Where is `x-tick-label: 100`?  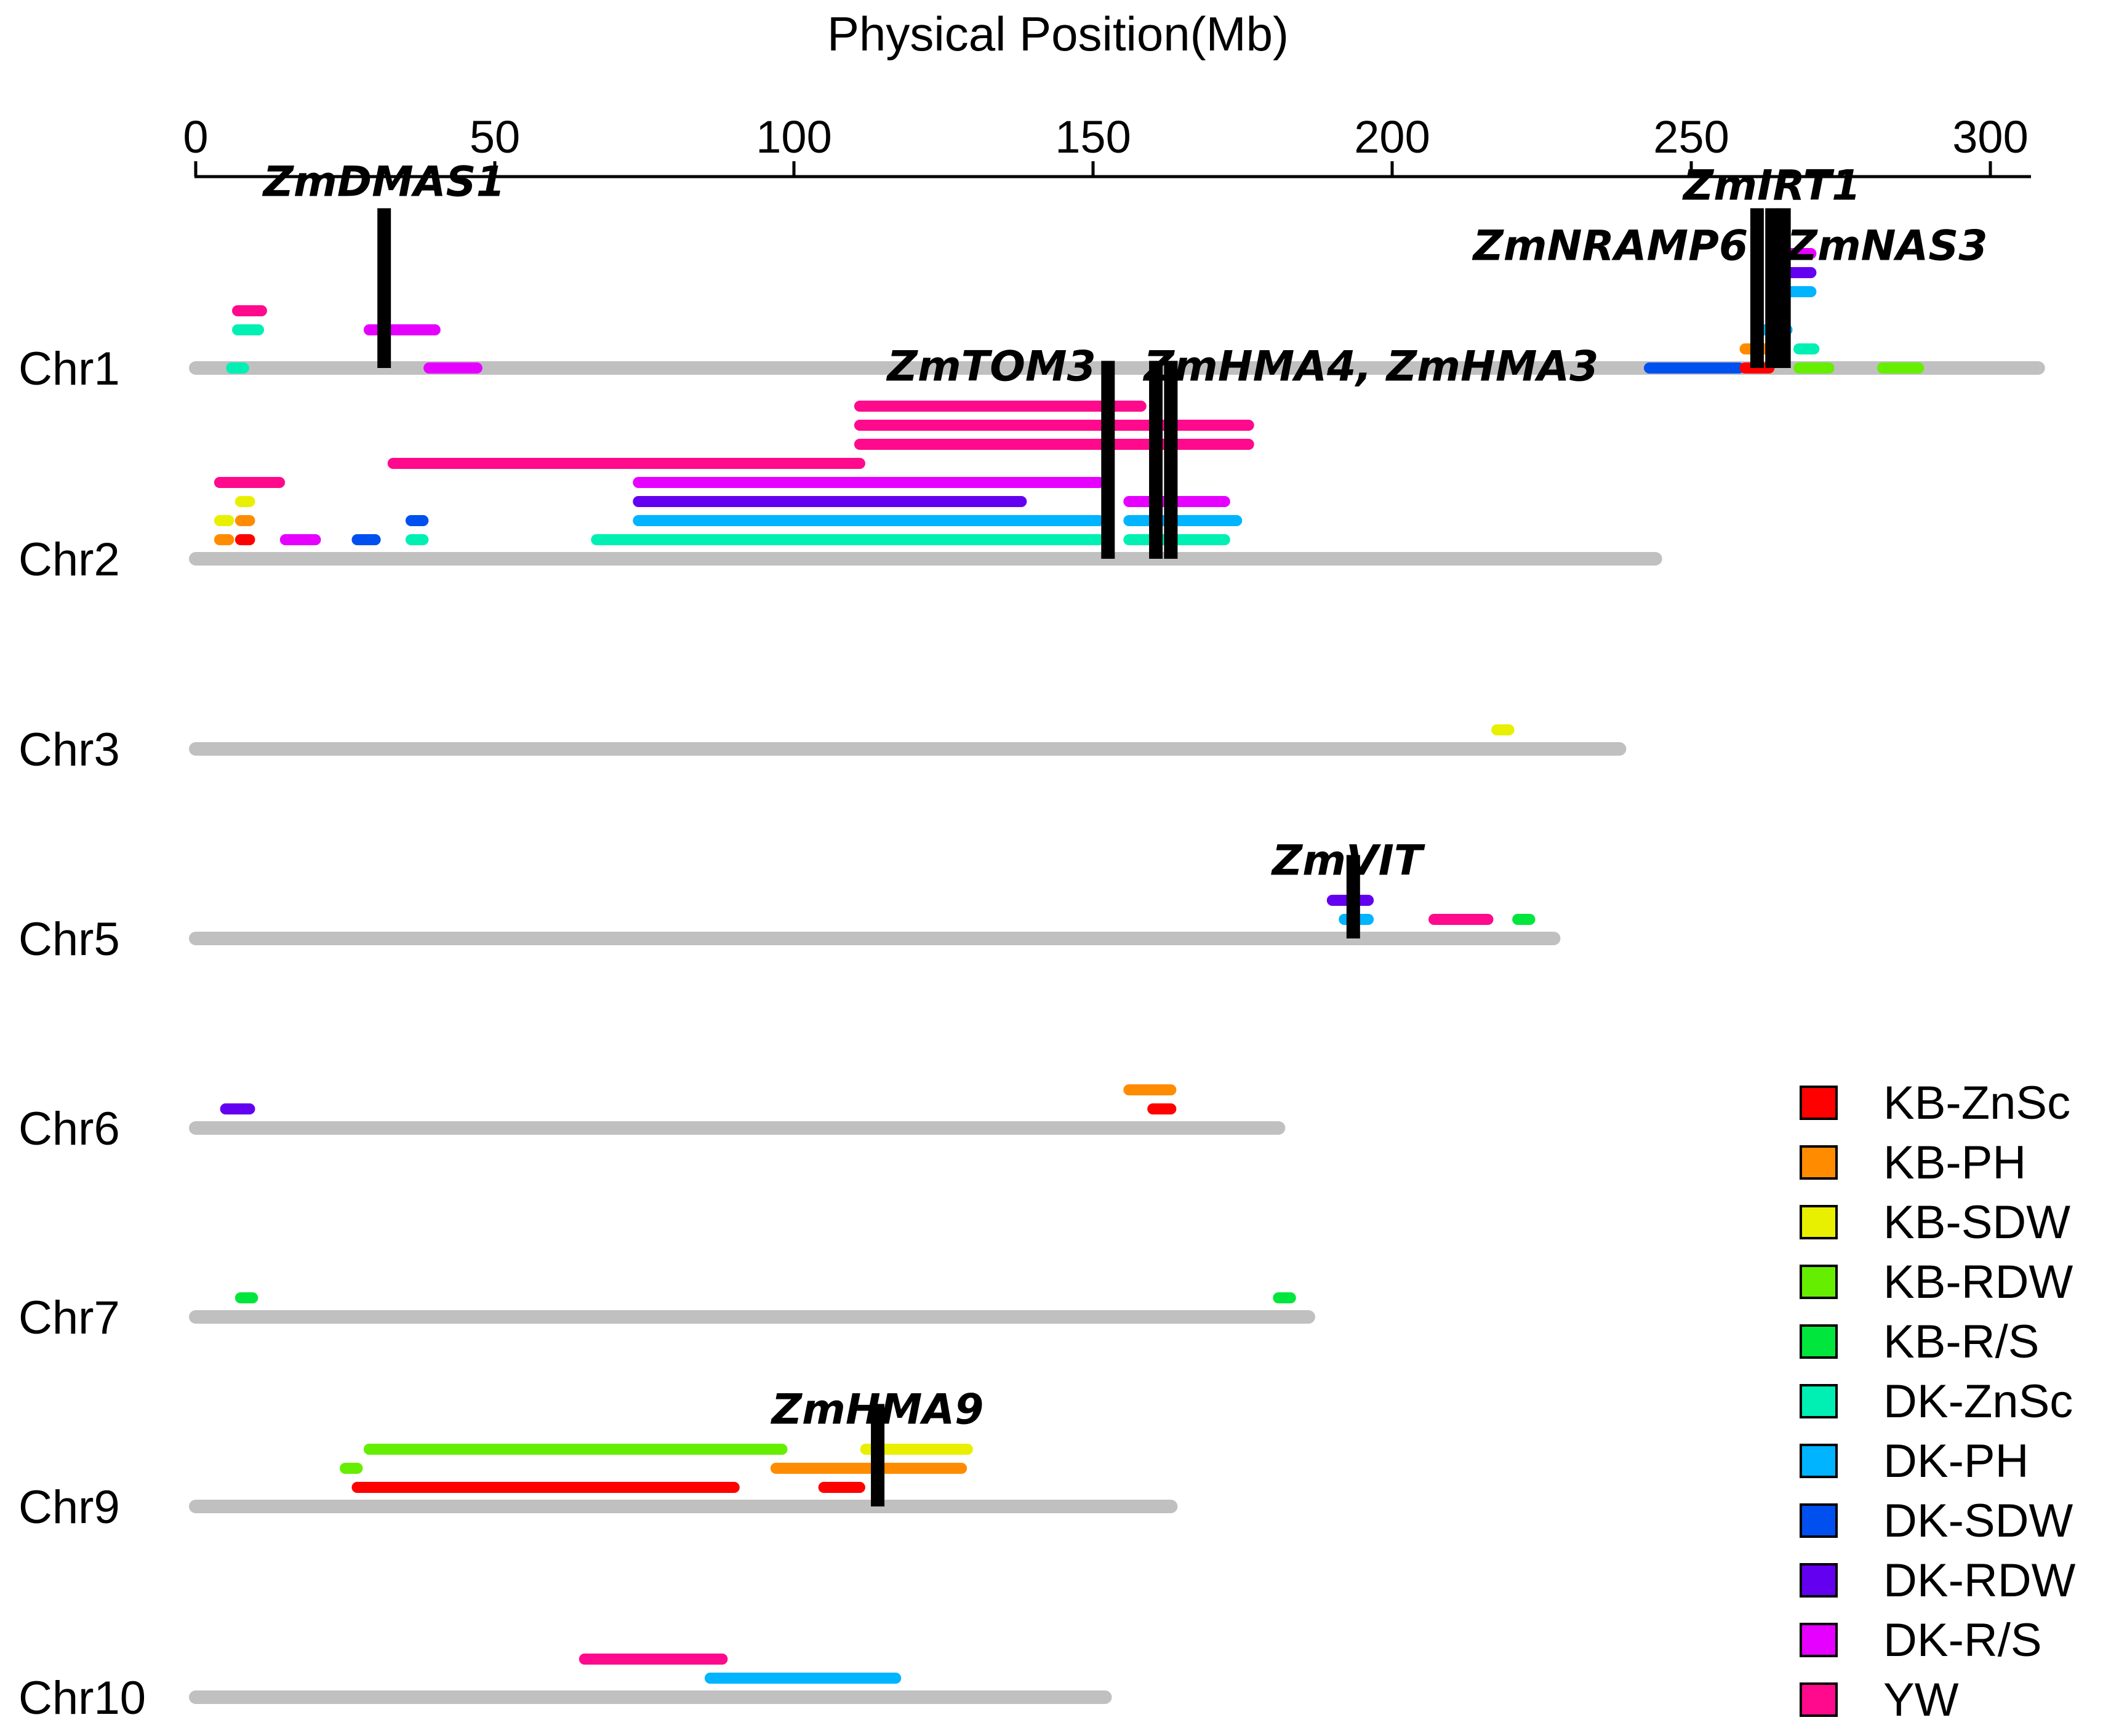
x-tick-label: 100 is located at coordinates (793, 136).